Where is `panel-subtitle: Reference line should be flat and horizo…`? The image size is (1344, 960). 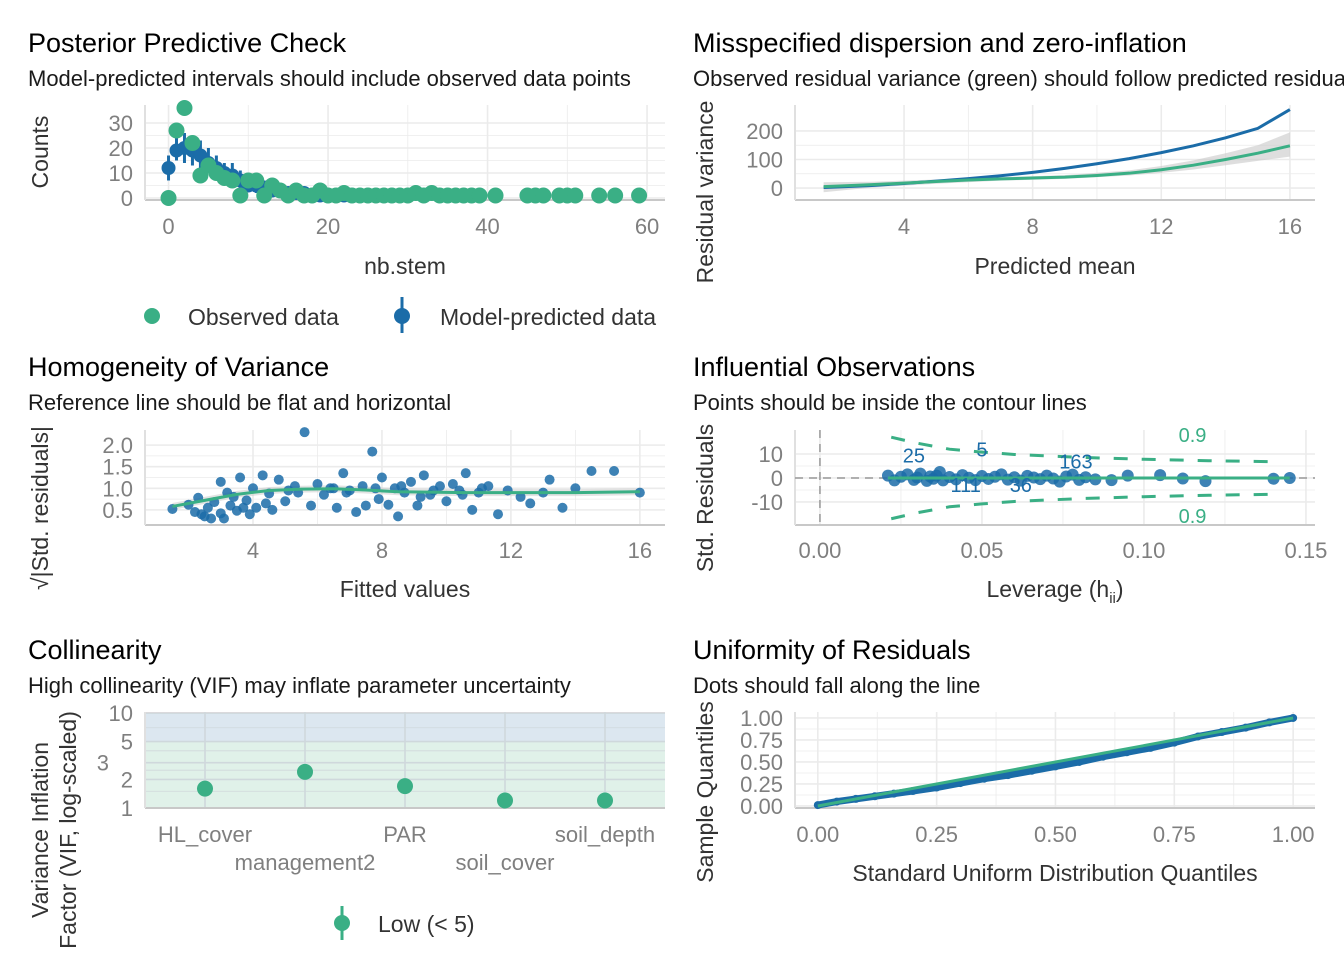
panel-subtitle: Reference line should be flat and horizo… is located at coordinates (239, 402).